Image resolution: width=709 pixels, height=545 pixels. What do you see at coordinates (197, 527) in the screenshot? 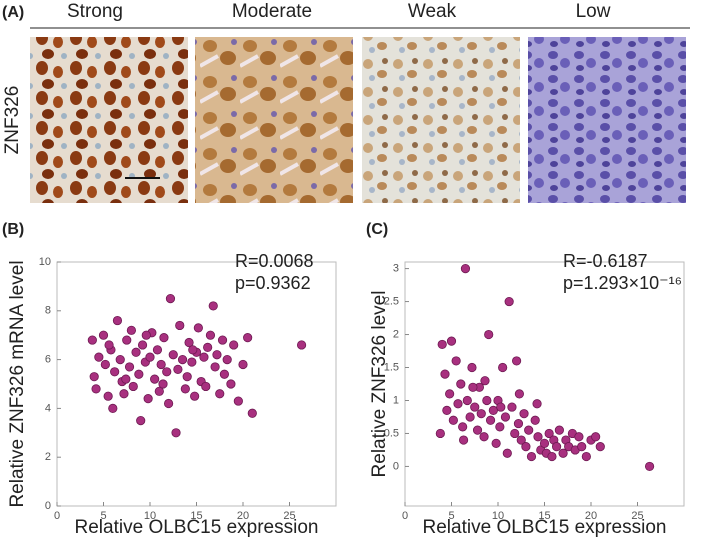
I see `x-axis-label: Relative OLBC15 expression` at bounding box center [197, 527].